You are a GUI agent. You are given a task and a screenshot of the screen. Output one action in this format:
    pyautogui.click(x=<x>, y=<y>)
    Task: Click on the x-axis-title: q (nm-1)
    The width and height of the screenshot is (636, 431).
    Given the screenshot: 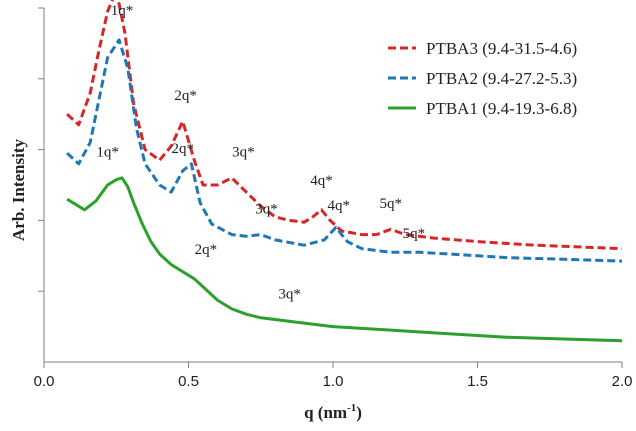 What is the action you would take?
    pyautogui.click(x=333, y=412)
    